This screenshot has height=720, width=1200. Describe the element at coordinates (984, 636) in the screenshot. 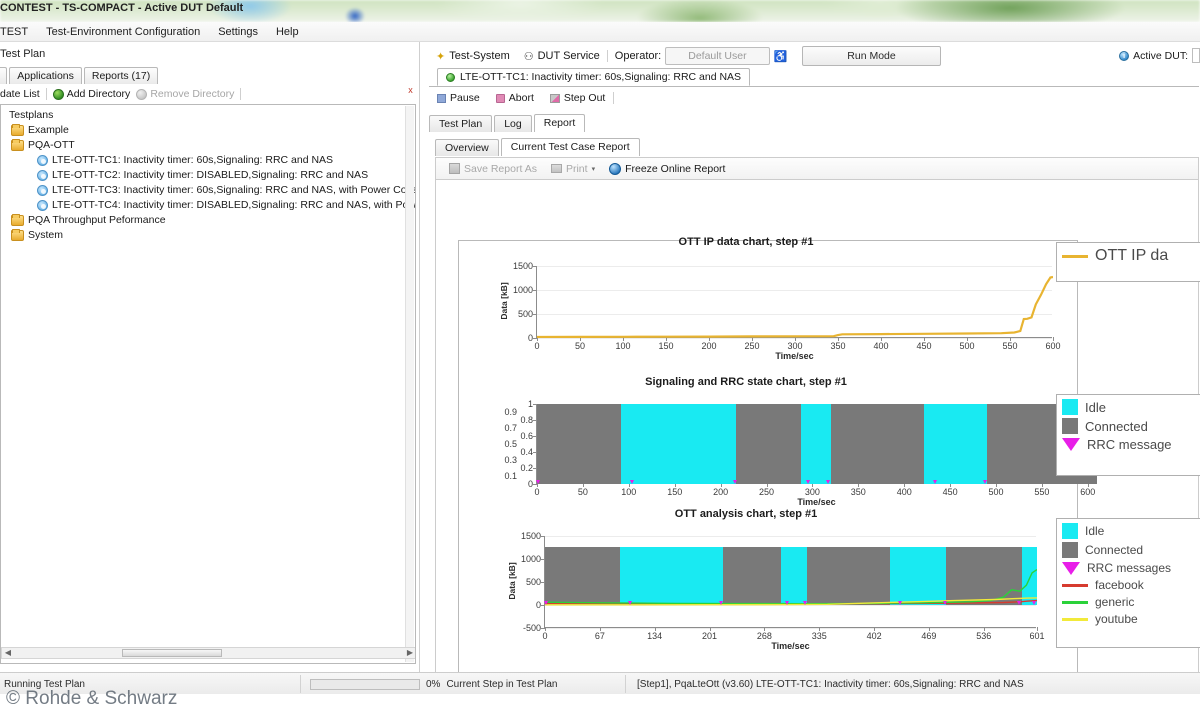

I see `x-axis-tick-label: 536` at that location.